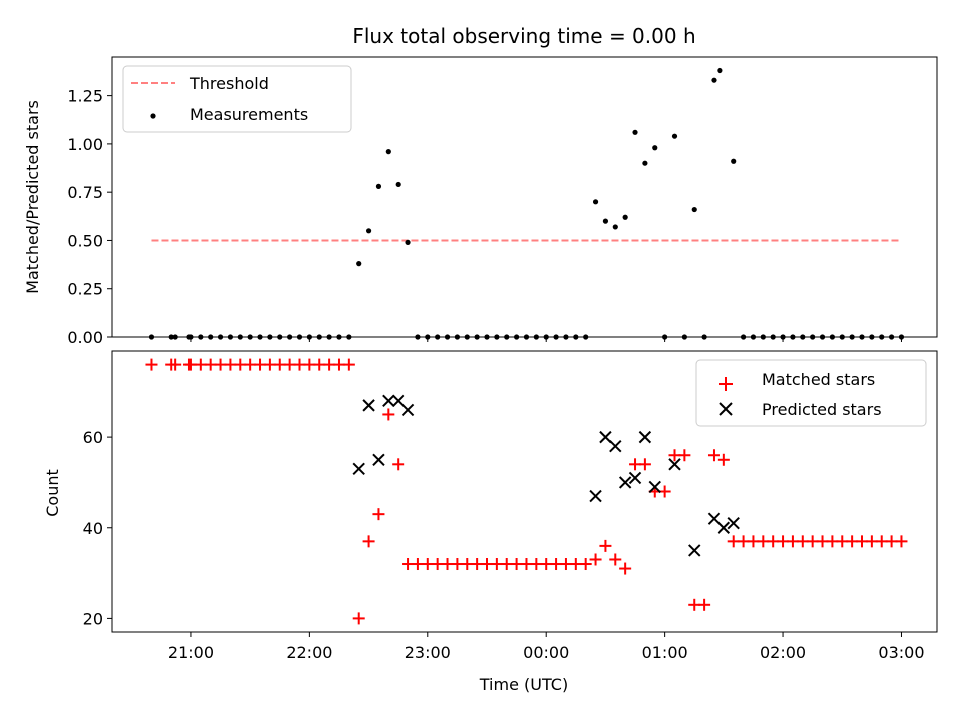 This screenshot has height=724, width=960. Describe the element at coordinates (85, 289) in the screenshot. I see `y-tick-label: 0.25` at that location.